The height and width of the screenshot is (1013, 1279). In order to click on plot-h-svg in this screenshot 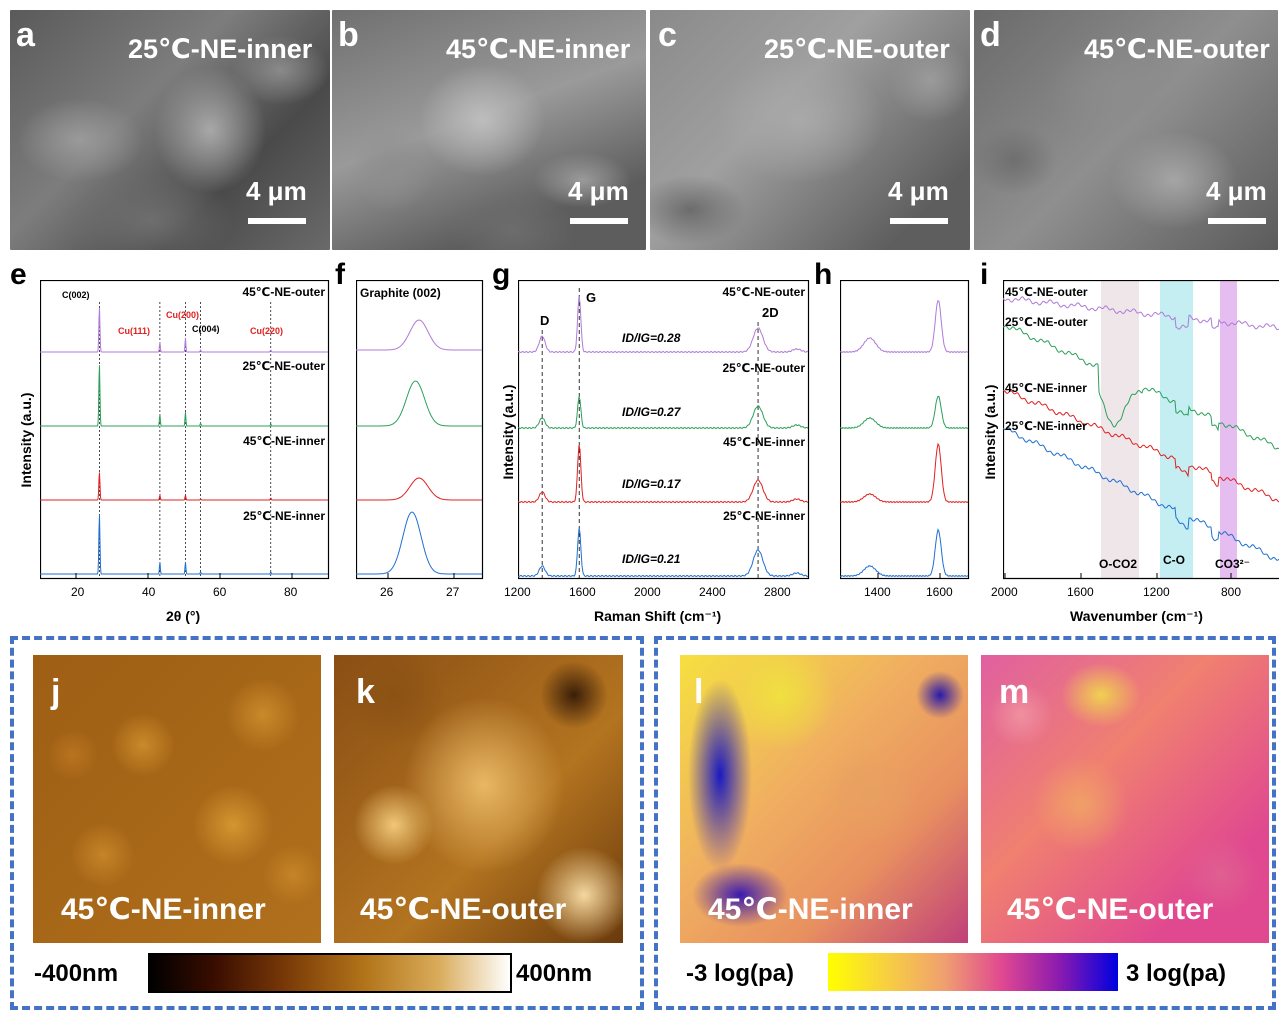, I will do `click(905, 430)`.